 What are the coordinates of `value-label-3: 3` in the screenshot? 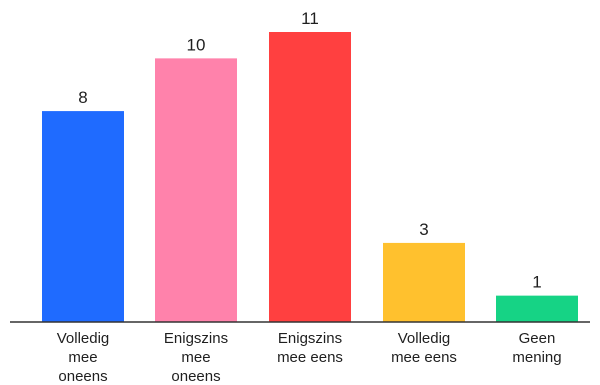 It's located at (423, 229).